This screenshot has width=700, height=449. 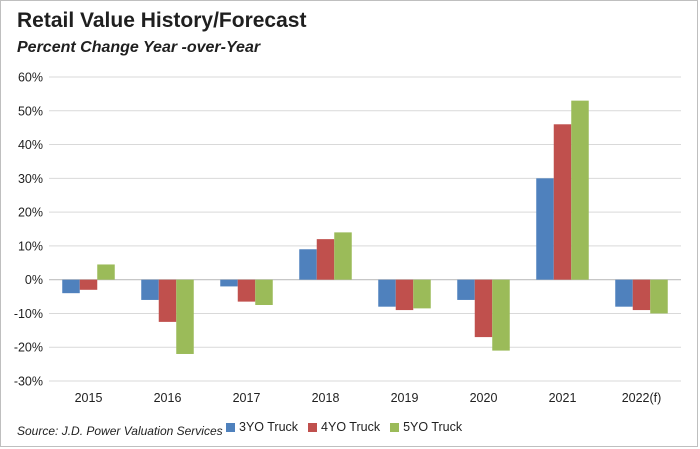 I want to click on source-note: Source: J.D. Power Valuation Services, so click(x=120, y=431).